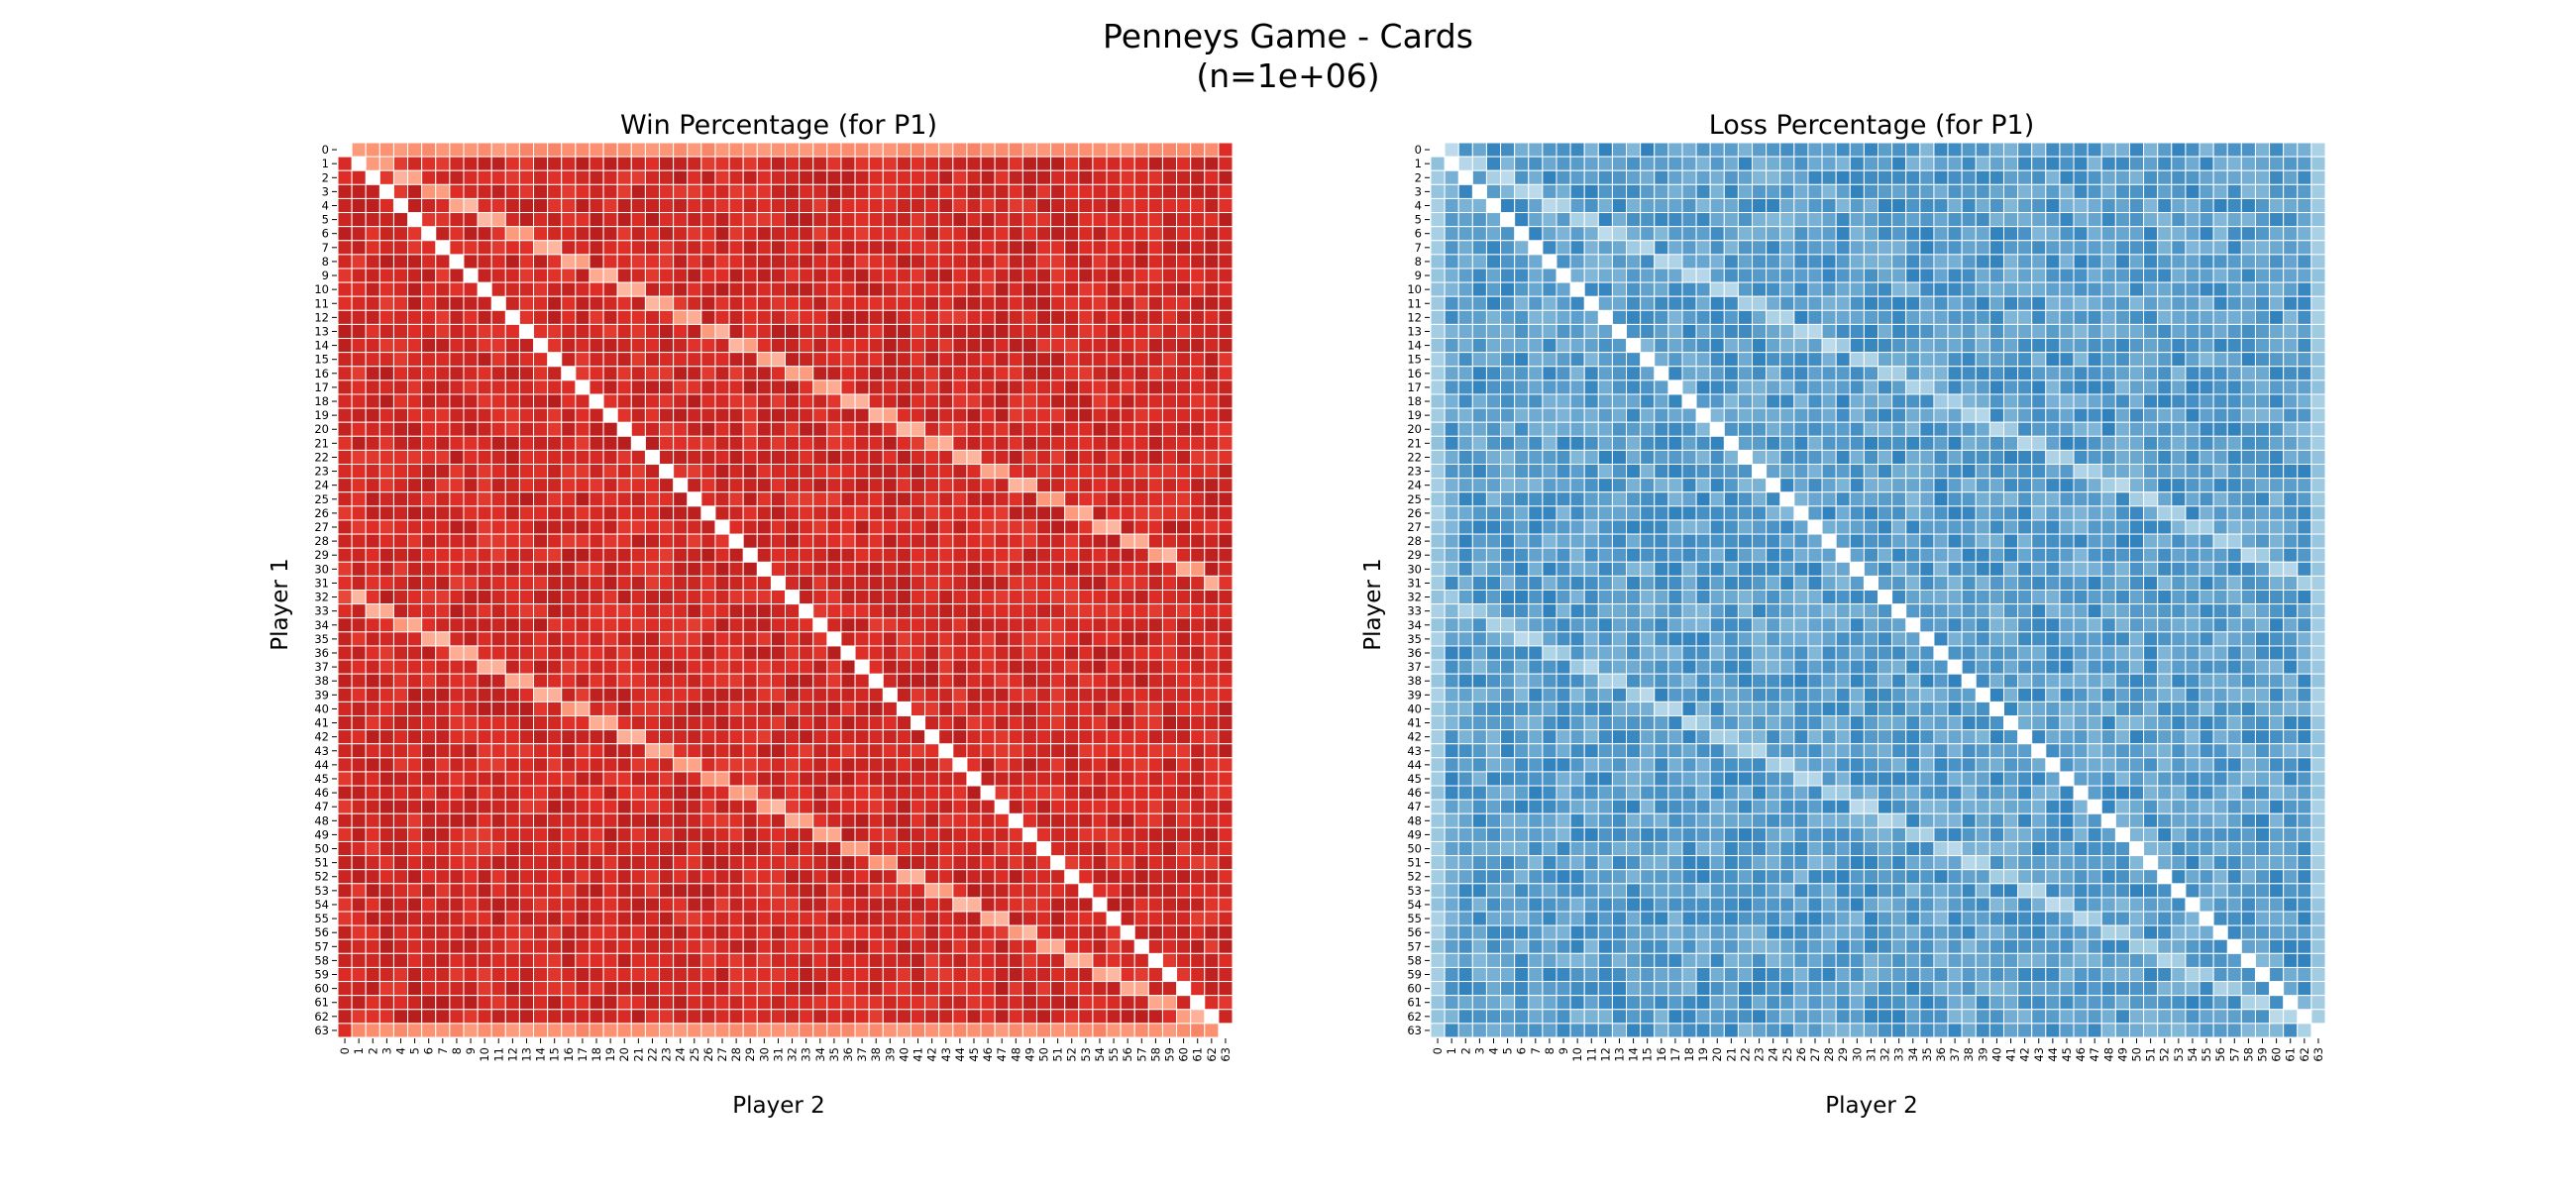 This screenshot has height=1189, width=2576. I want to click on y-tick-label: 32, so click(321, 597).